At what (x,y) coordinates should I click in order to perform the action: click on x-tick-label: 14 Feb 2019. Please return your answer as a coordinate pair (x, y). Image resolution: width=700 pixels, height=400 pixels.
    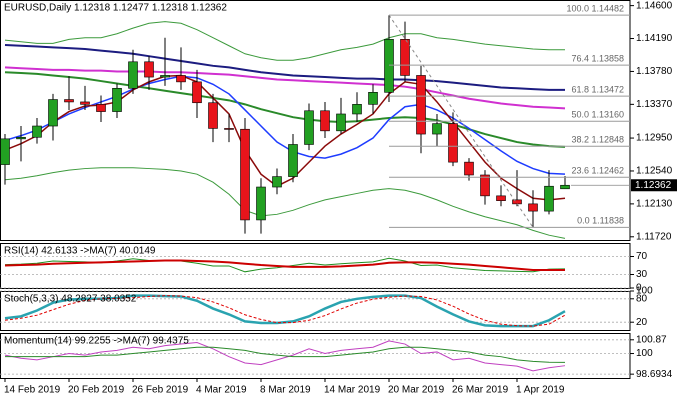
    Looking at the image, I should click on (32, 390).